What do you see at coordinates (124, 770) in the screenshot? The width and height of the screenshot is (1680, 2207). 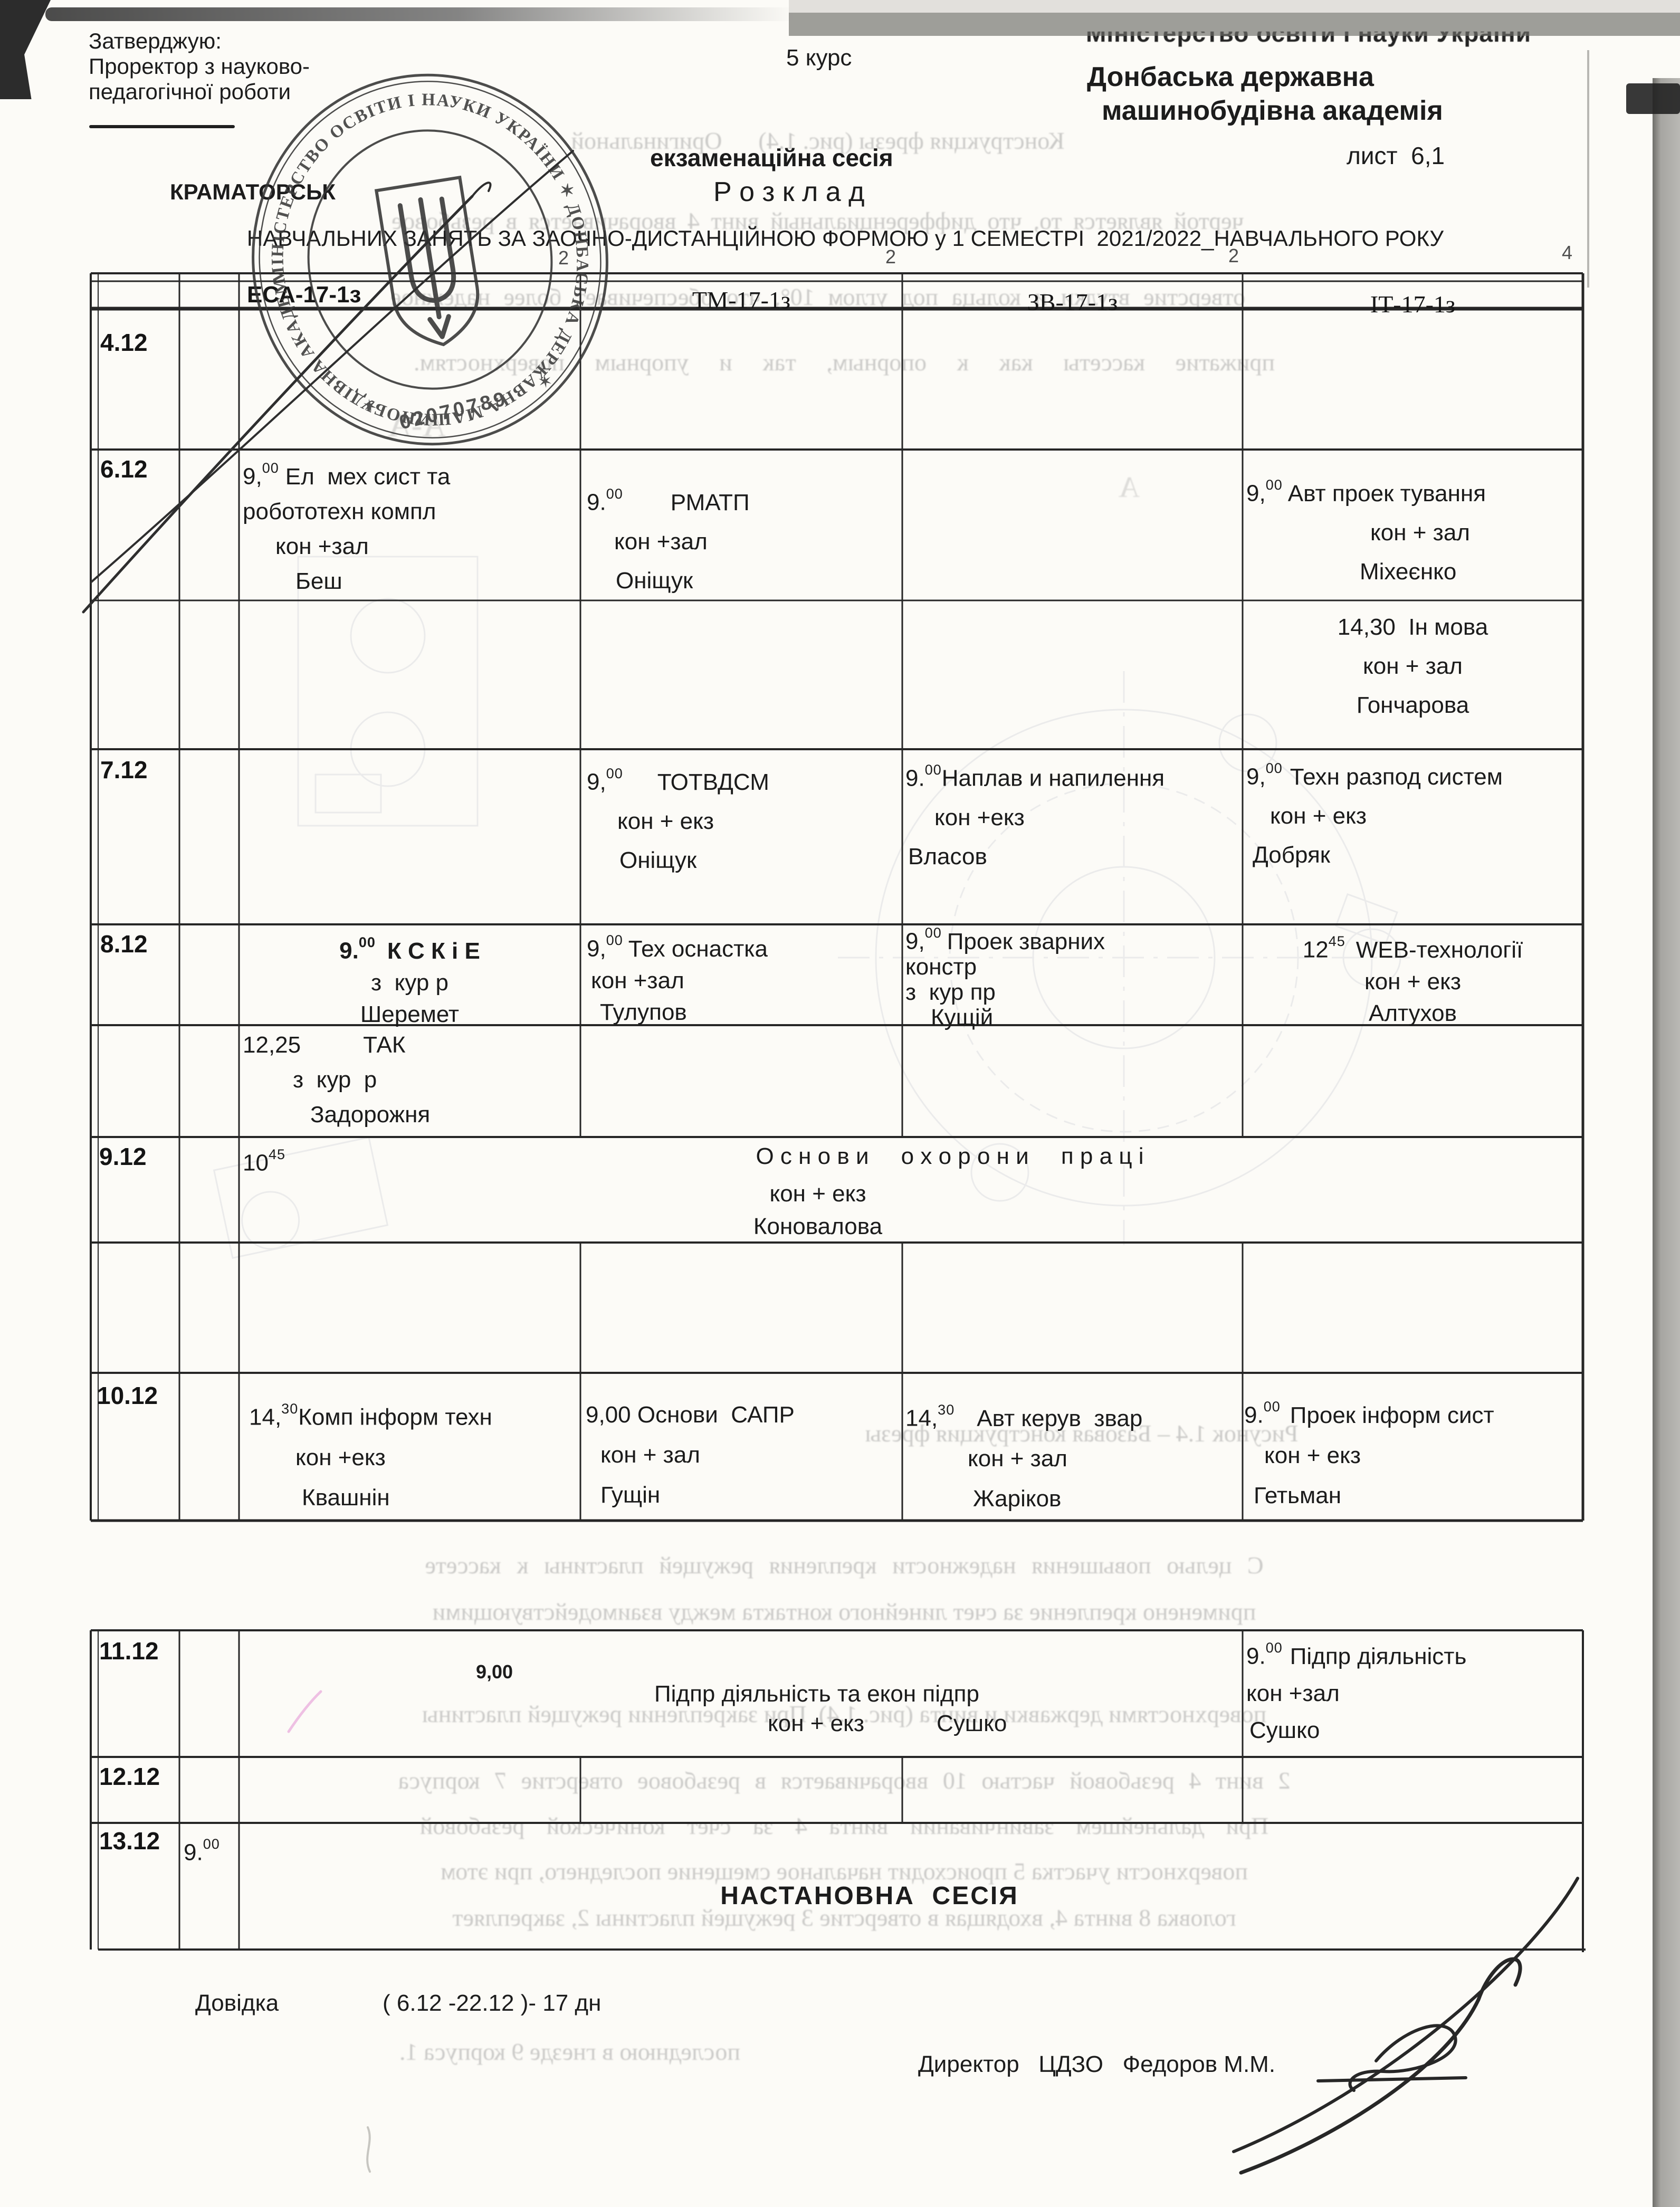 I see `date-label: 7.12` at bounding box center [124, 770].